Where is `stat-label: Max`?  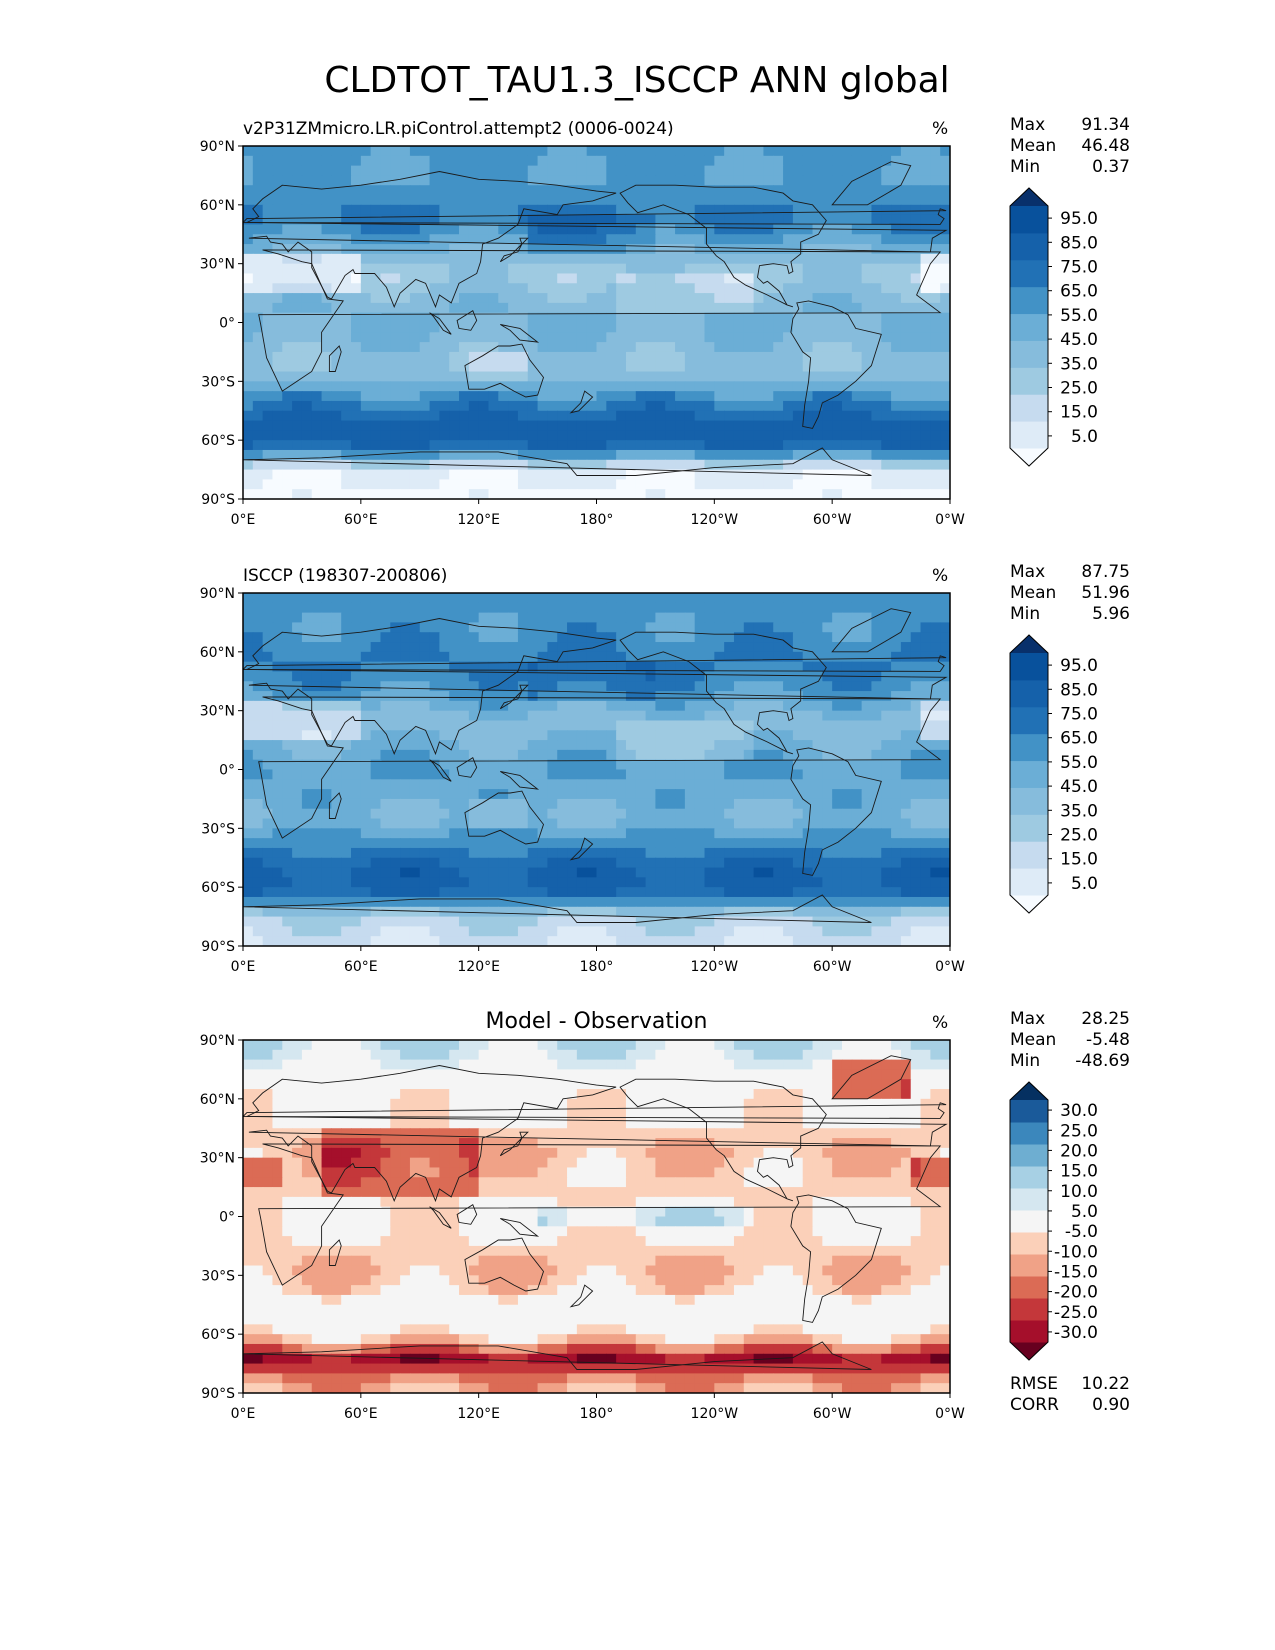 stat-label: Max is located at coordinates (1027, 125).